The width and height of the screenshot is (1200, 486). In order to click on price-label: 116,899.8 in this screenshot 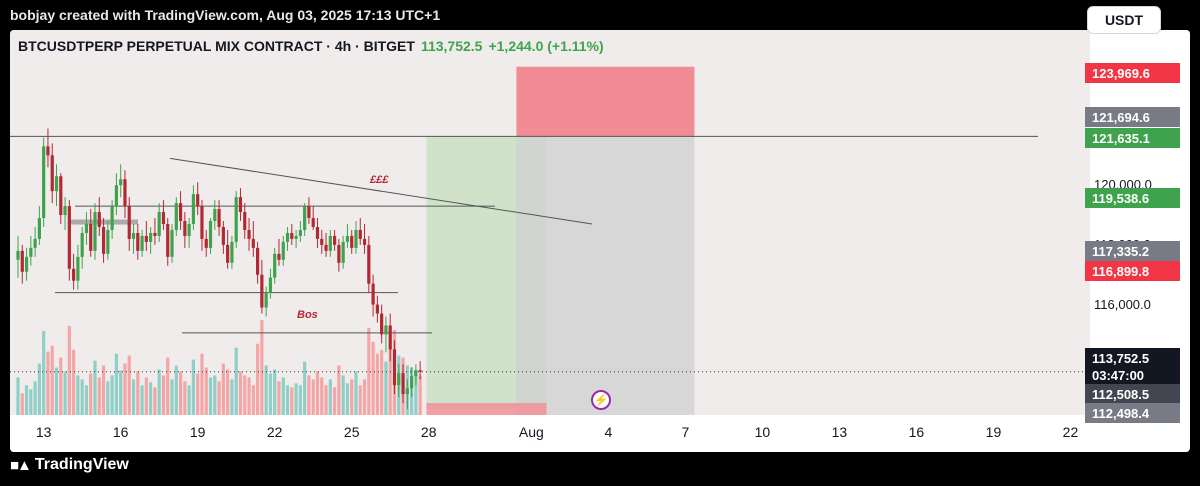, I will do `click(1132, 271)`.